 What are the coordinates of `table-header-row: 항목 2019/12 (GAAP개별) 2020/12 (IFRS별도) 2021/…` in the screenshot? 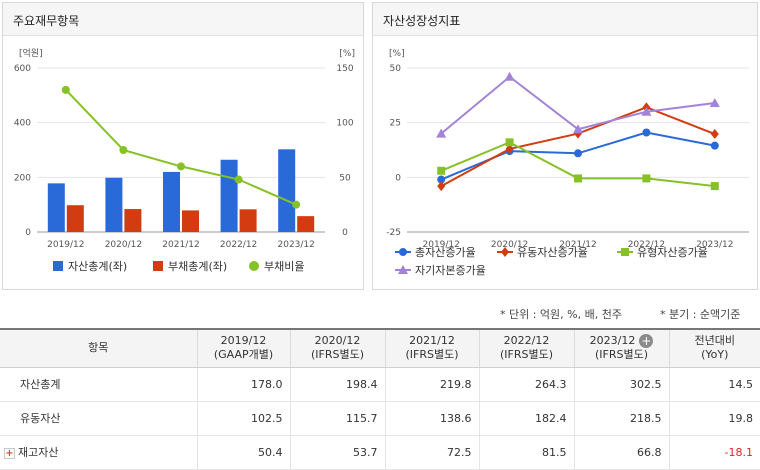 It's located at (380, 348).